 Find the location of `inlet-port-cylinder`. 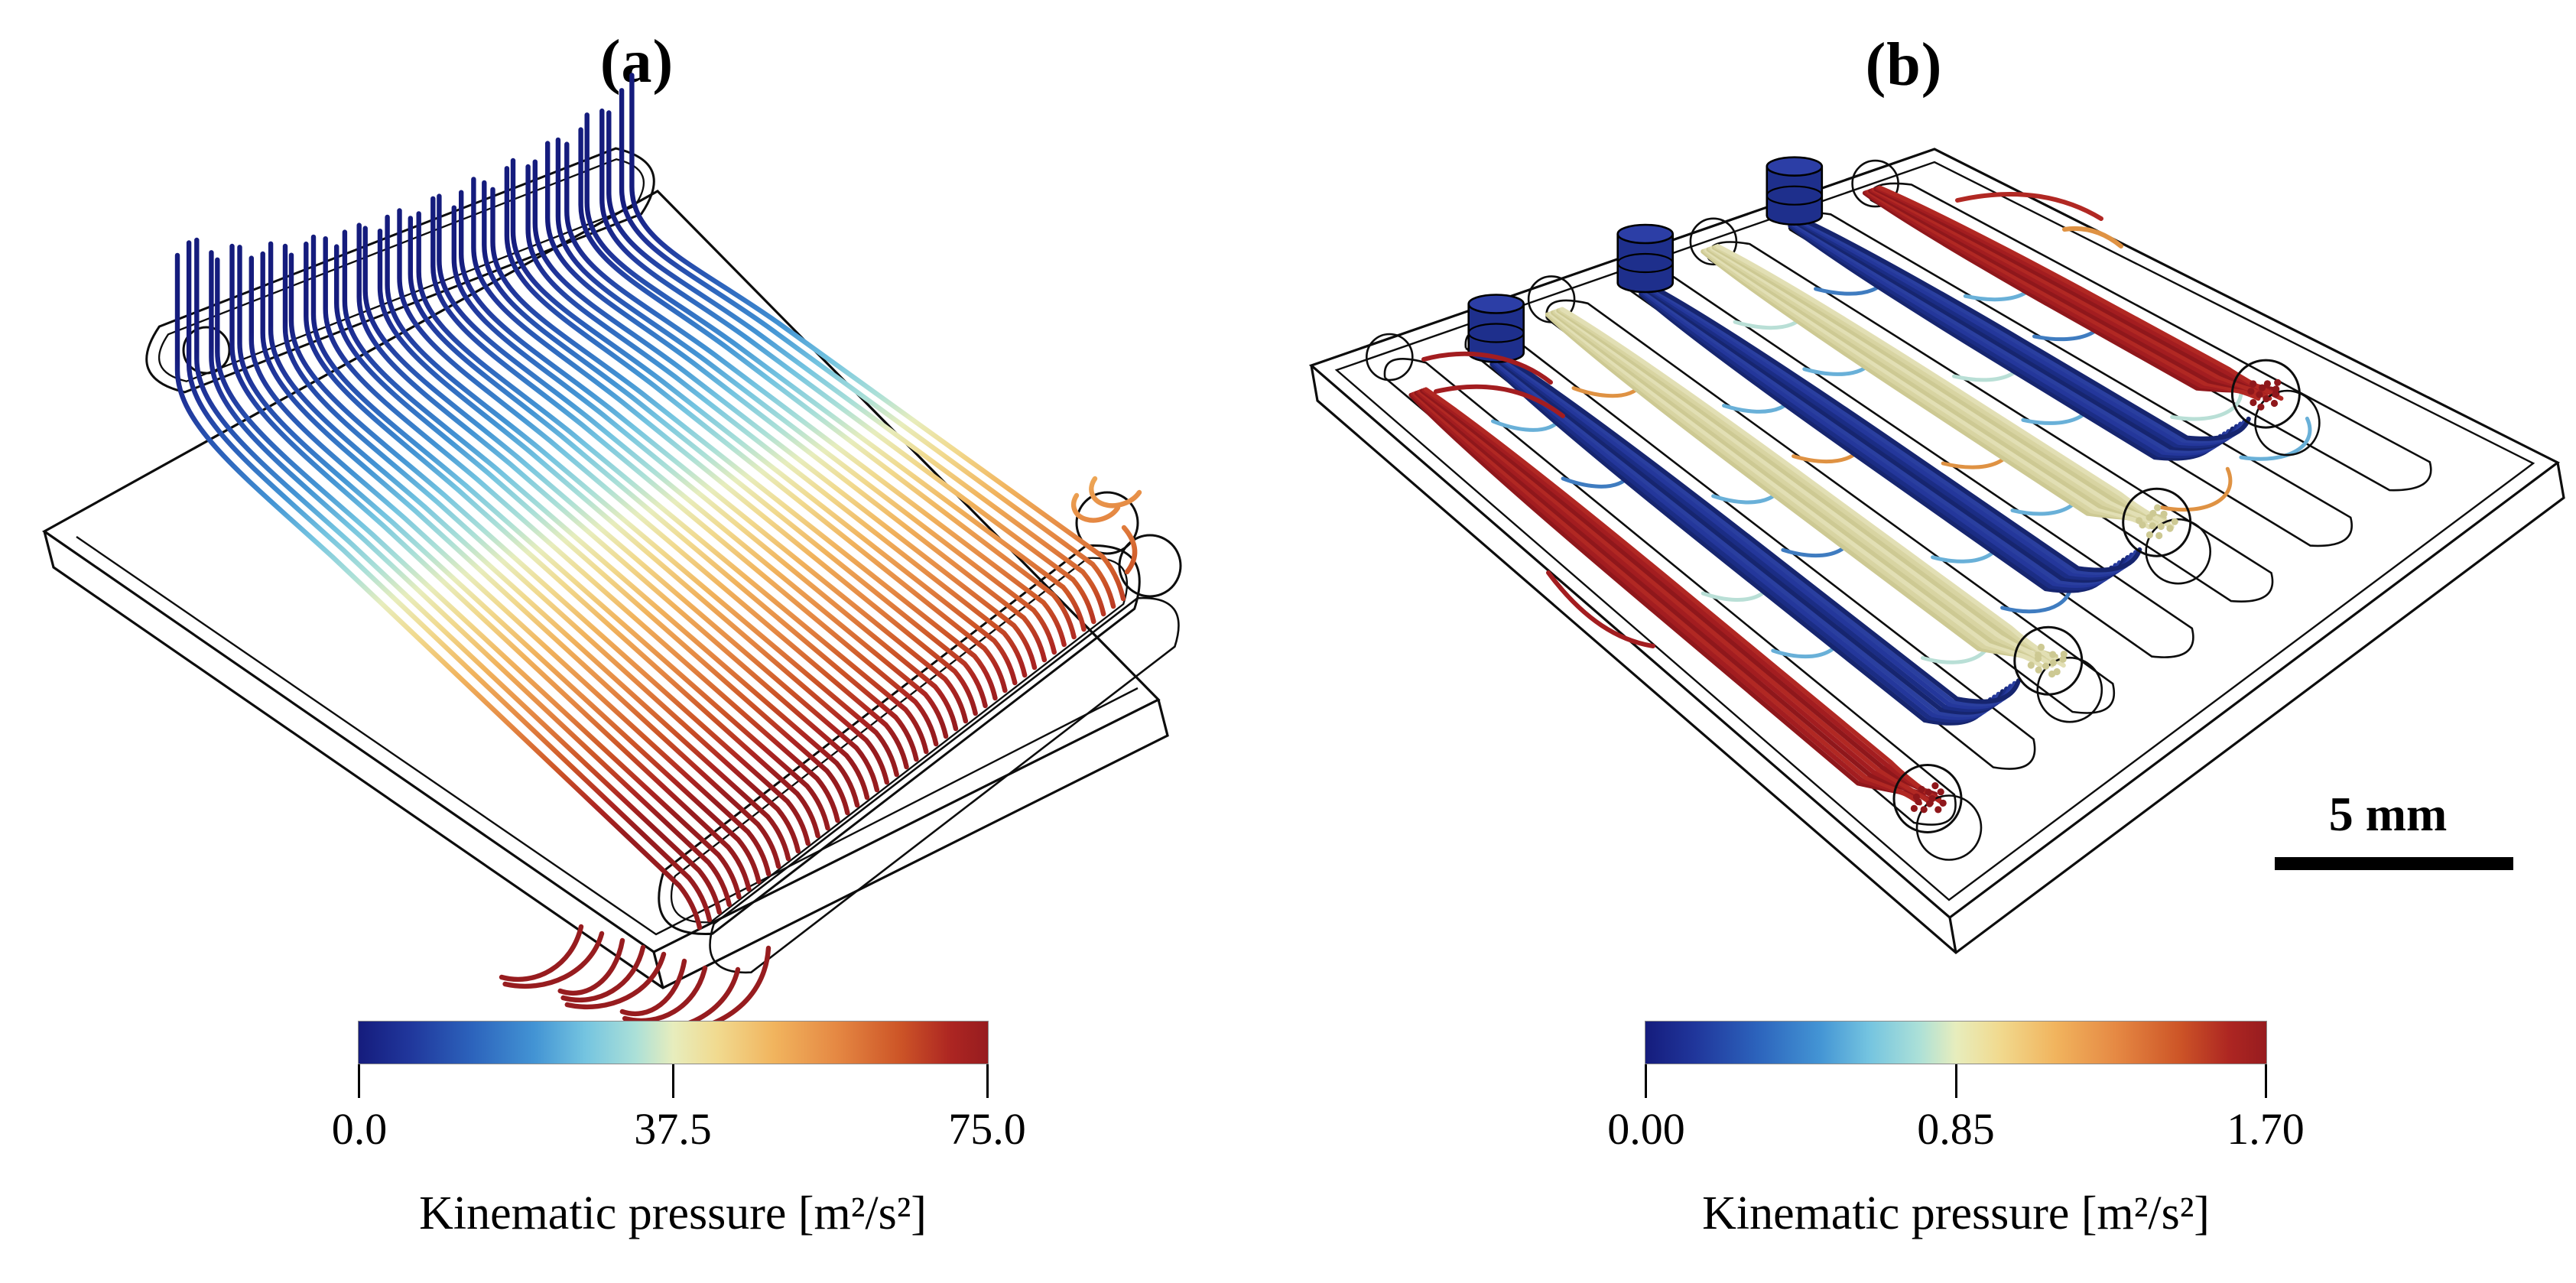

inlet-port-cylinder is located at coordinates (1795, 191).